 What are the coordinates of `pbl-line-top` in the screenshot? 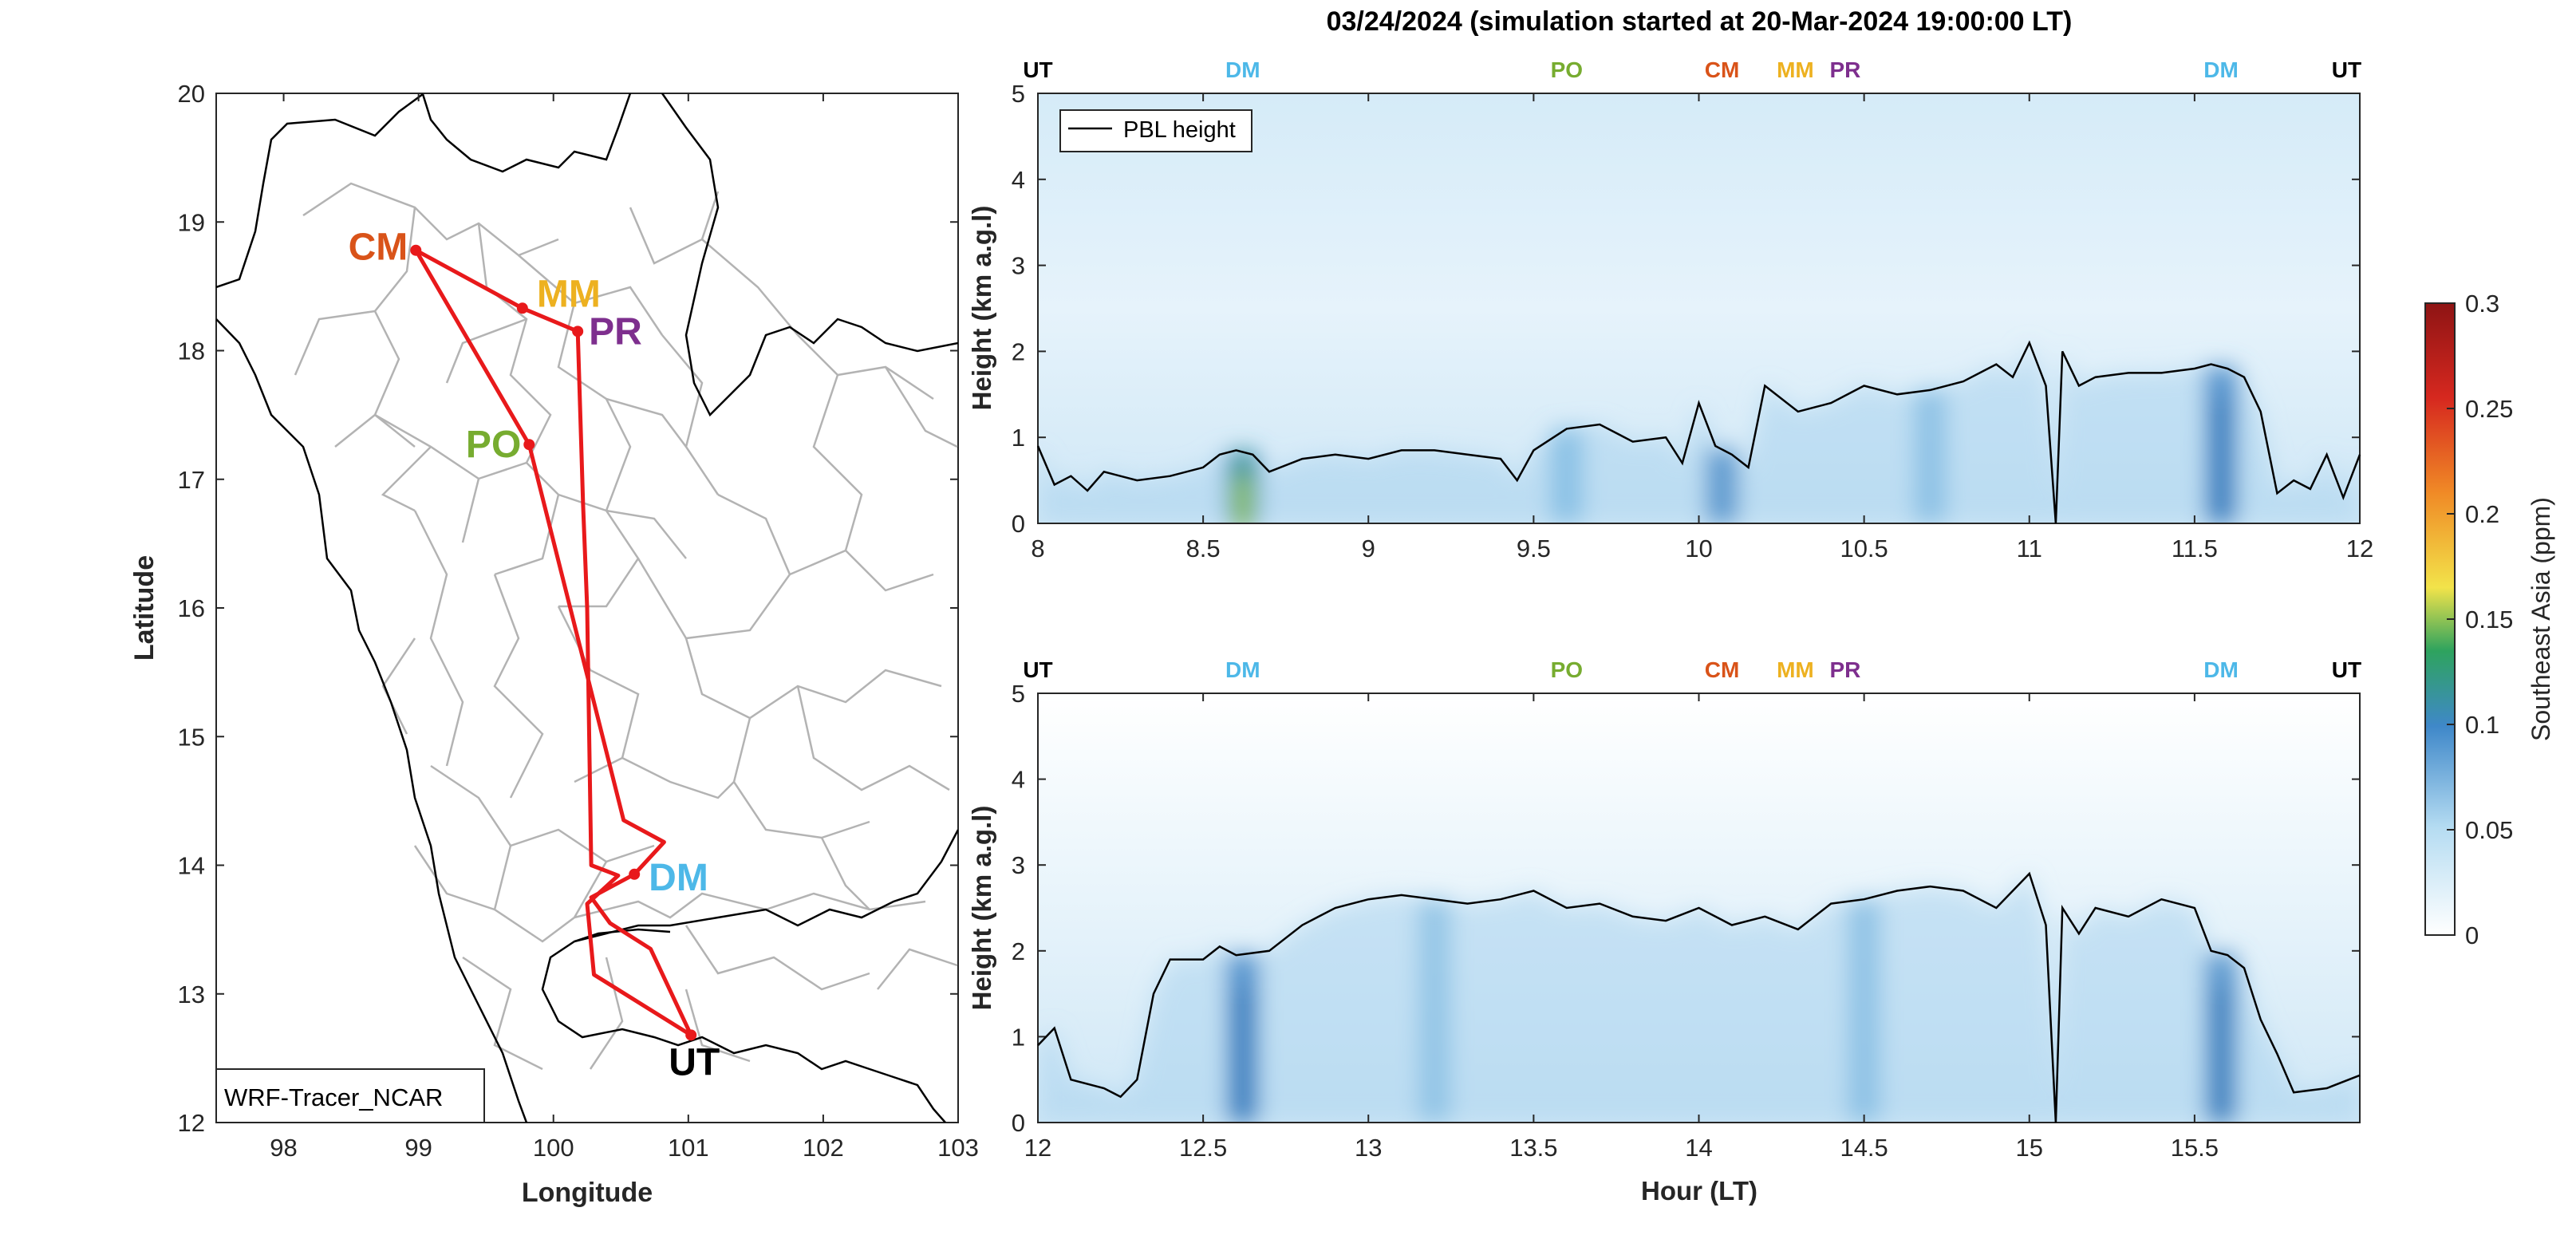 It's located at (1698, 432).